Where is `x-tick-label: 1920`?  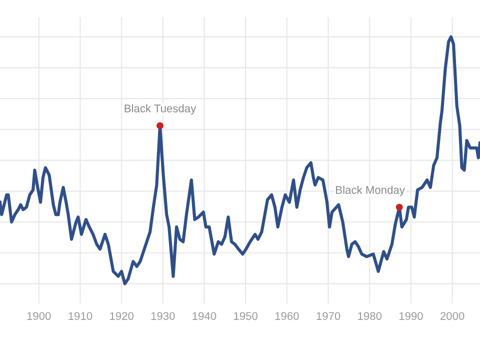 x-tick-label: 1920 is located at coordinates (122, 316).